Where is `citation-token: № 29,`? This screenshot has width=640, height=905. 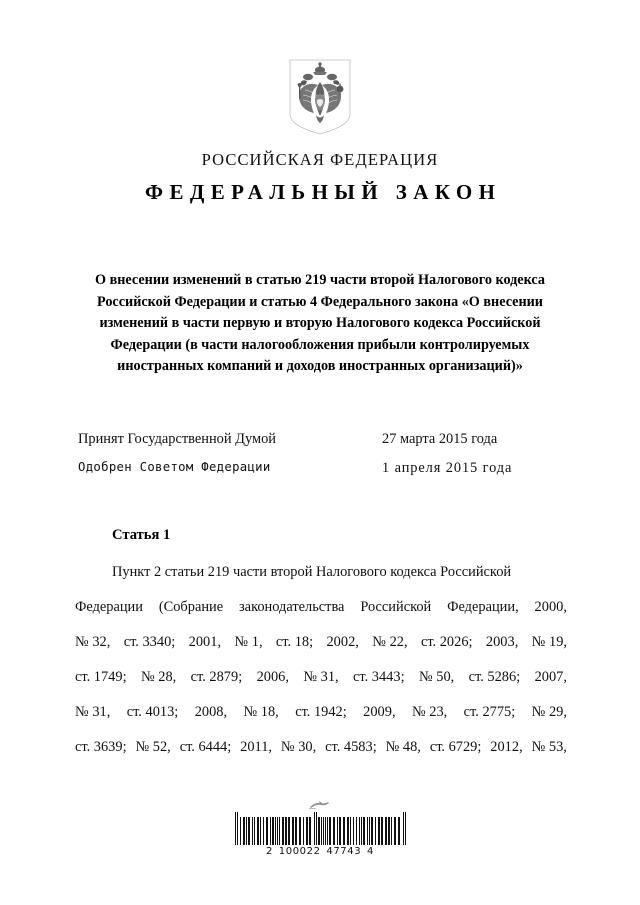
citation-token: № 29, is located at coordinates (549, 712).